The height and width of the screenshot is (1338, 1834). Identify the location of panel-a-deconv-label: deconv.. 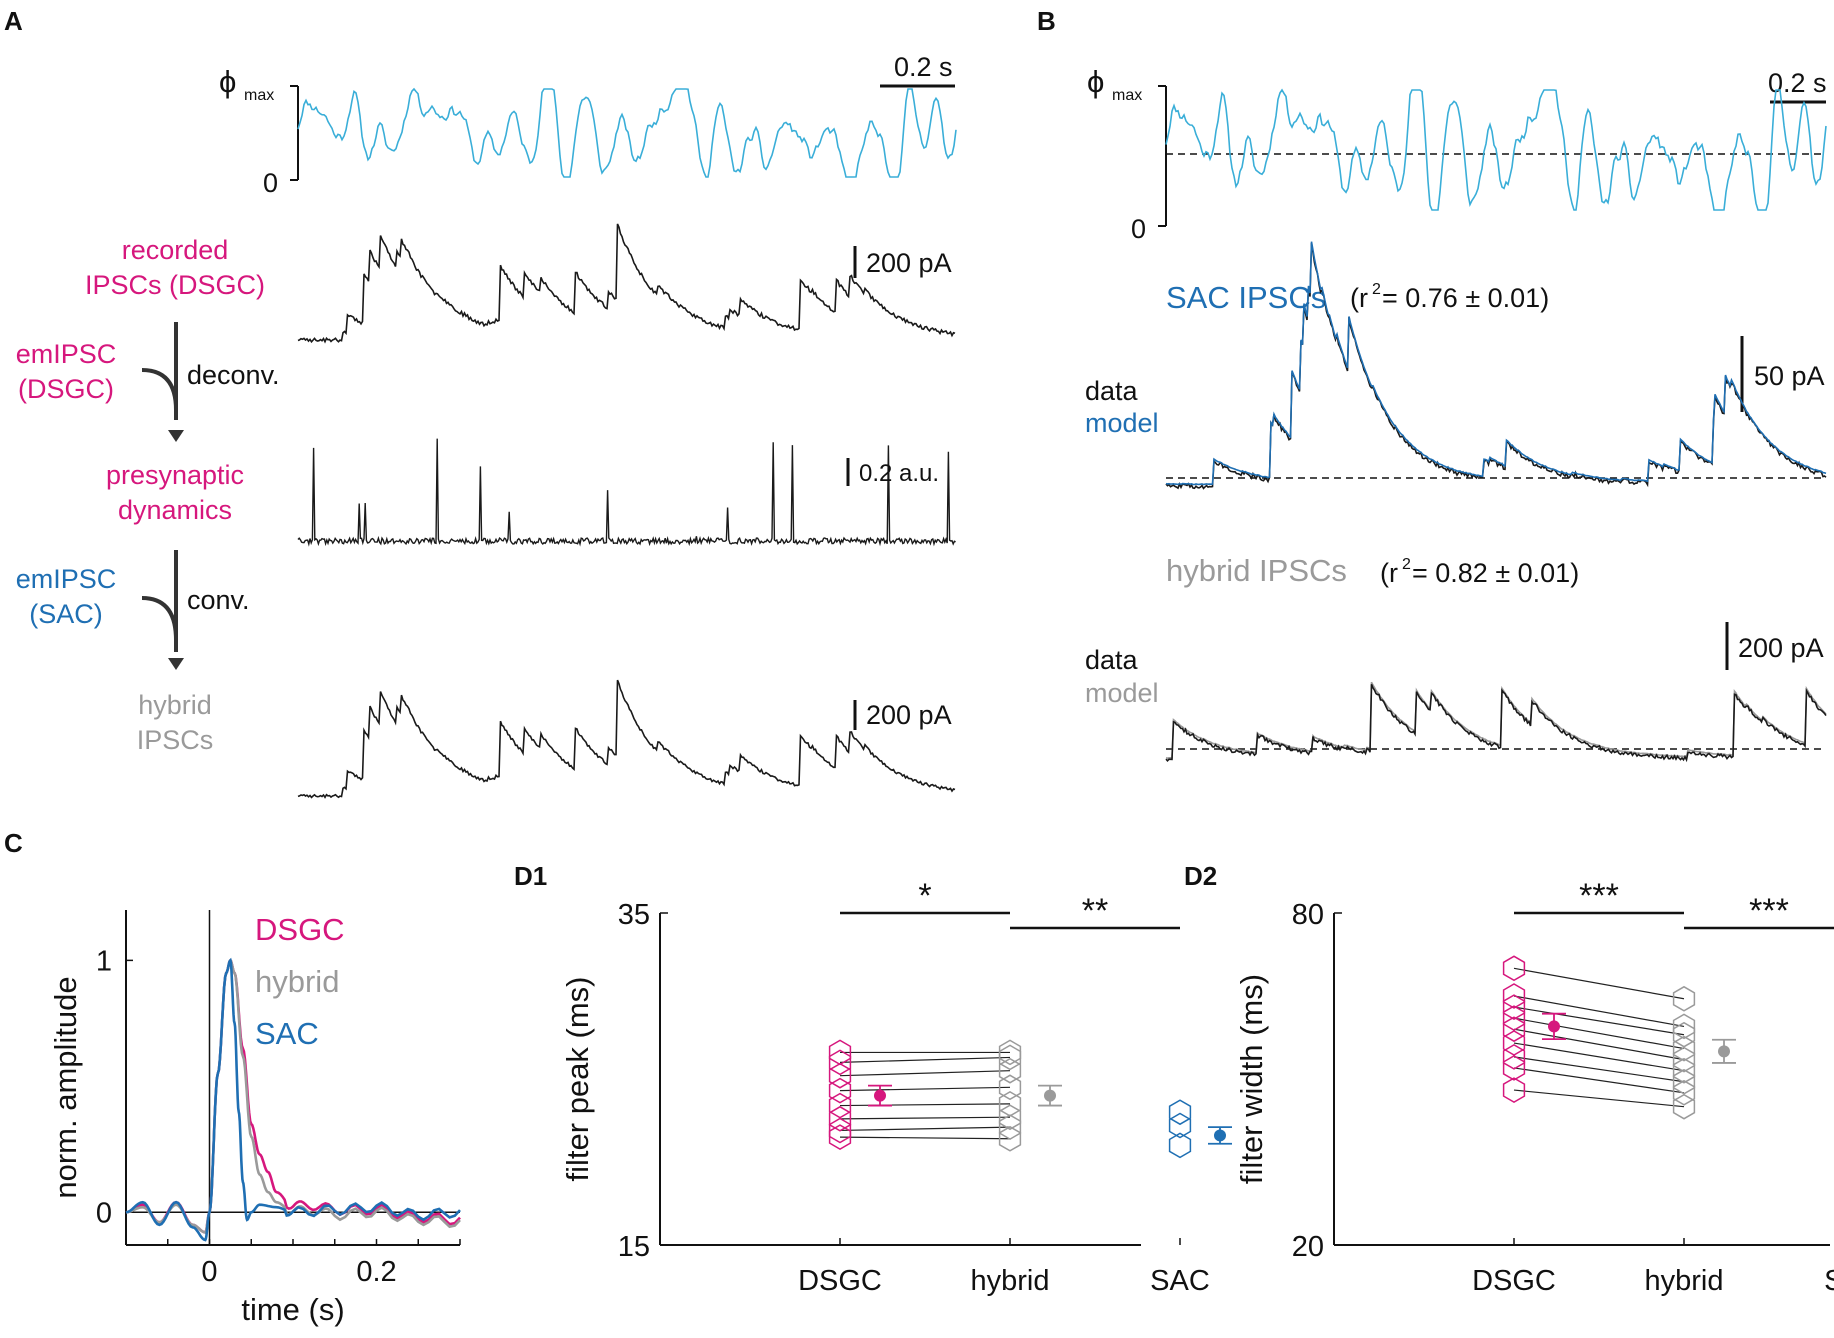
(233, 375).